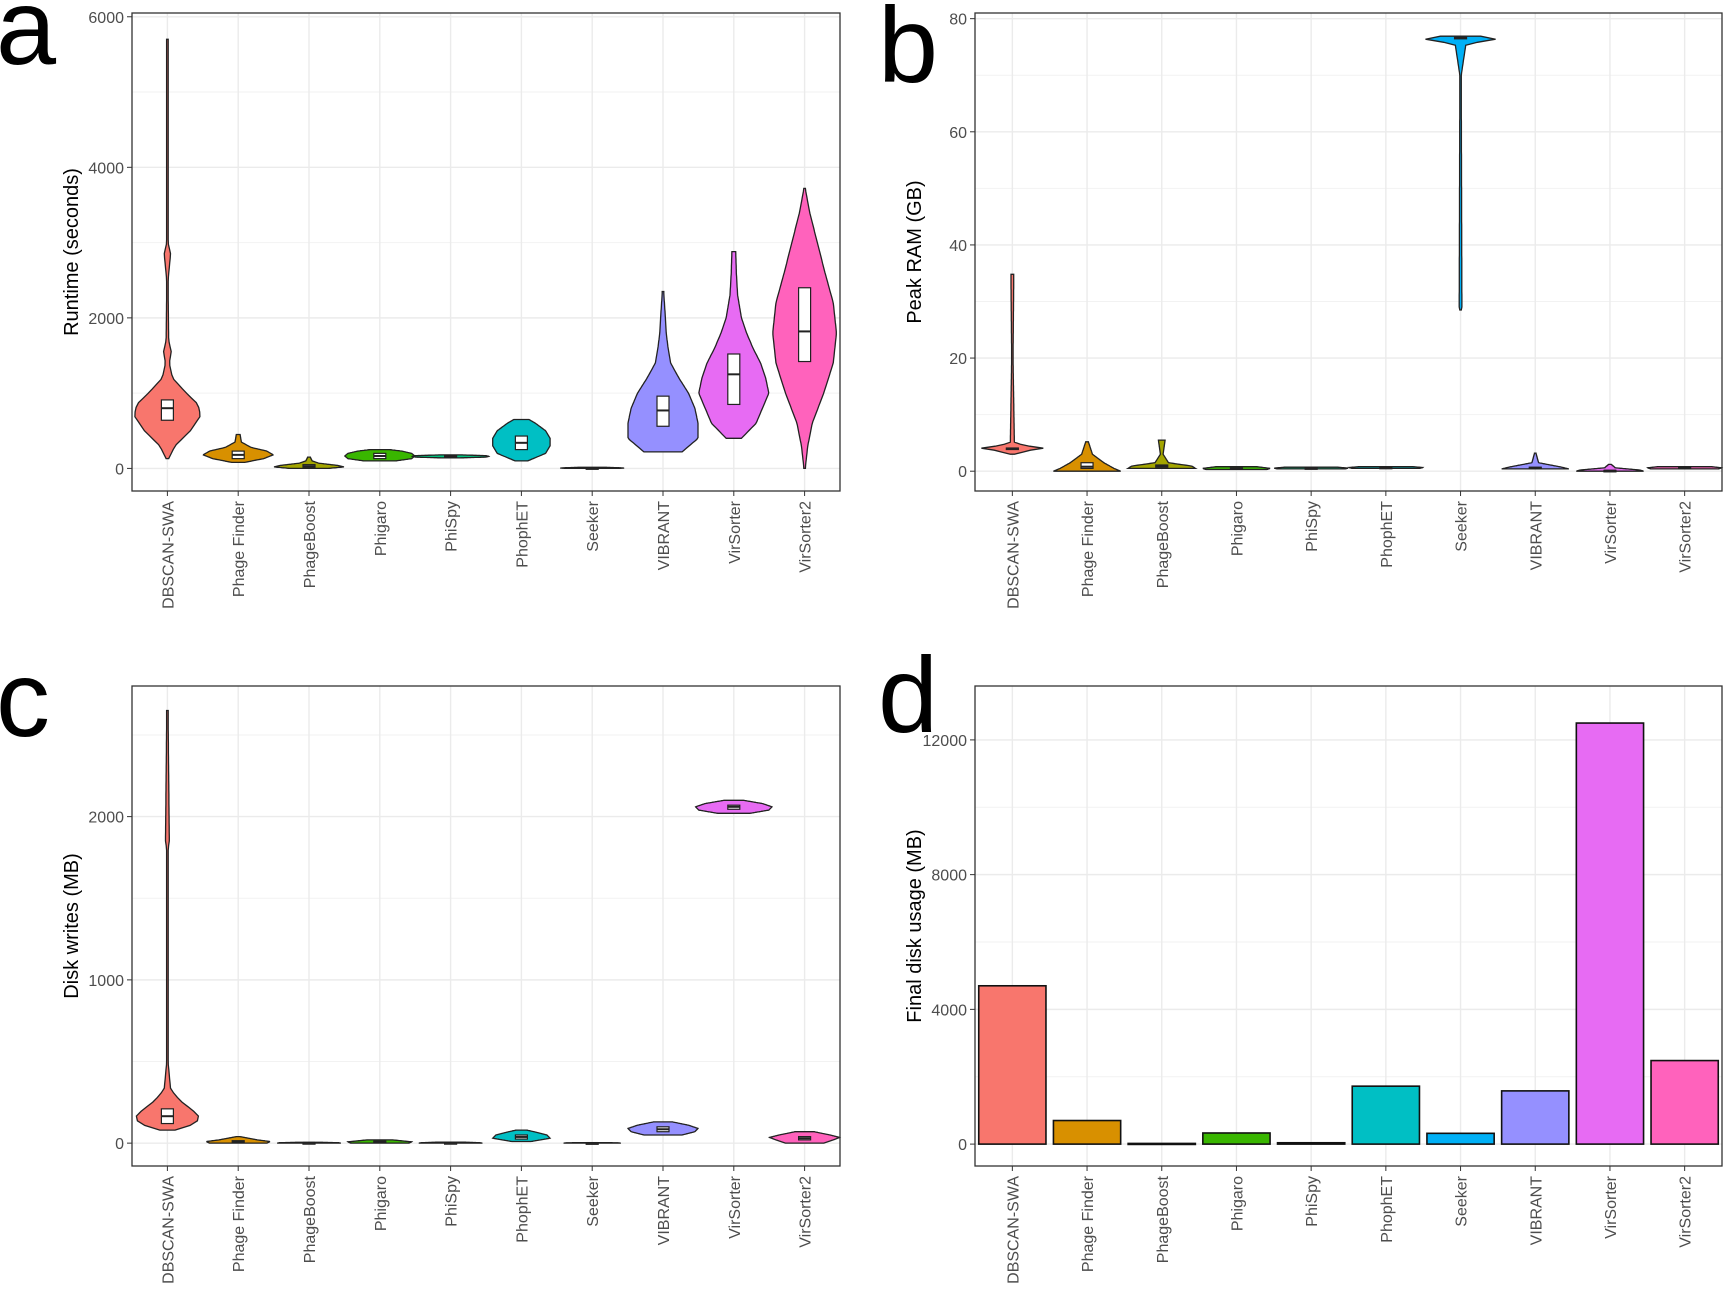 This screenshot has height=1300, width=1724. What do you see at coordinates (945, 741) in the screenshot?
I see `y-tick-label: 12000` at bounding box center [945, 741].